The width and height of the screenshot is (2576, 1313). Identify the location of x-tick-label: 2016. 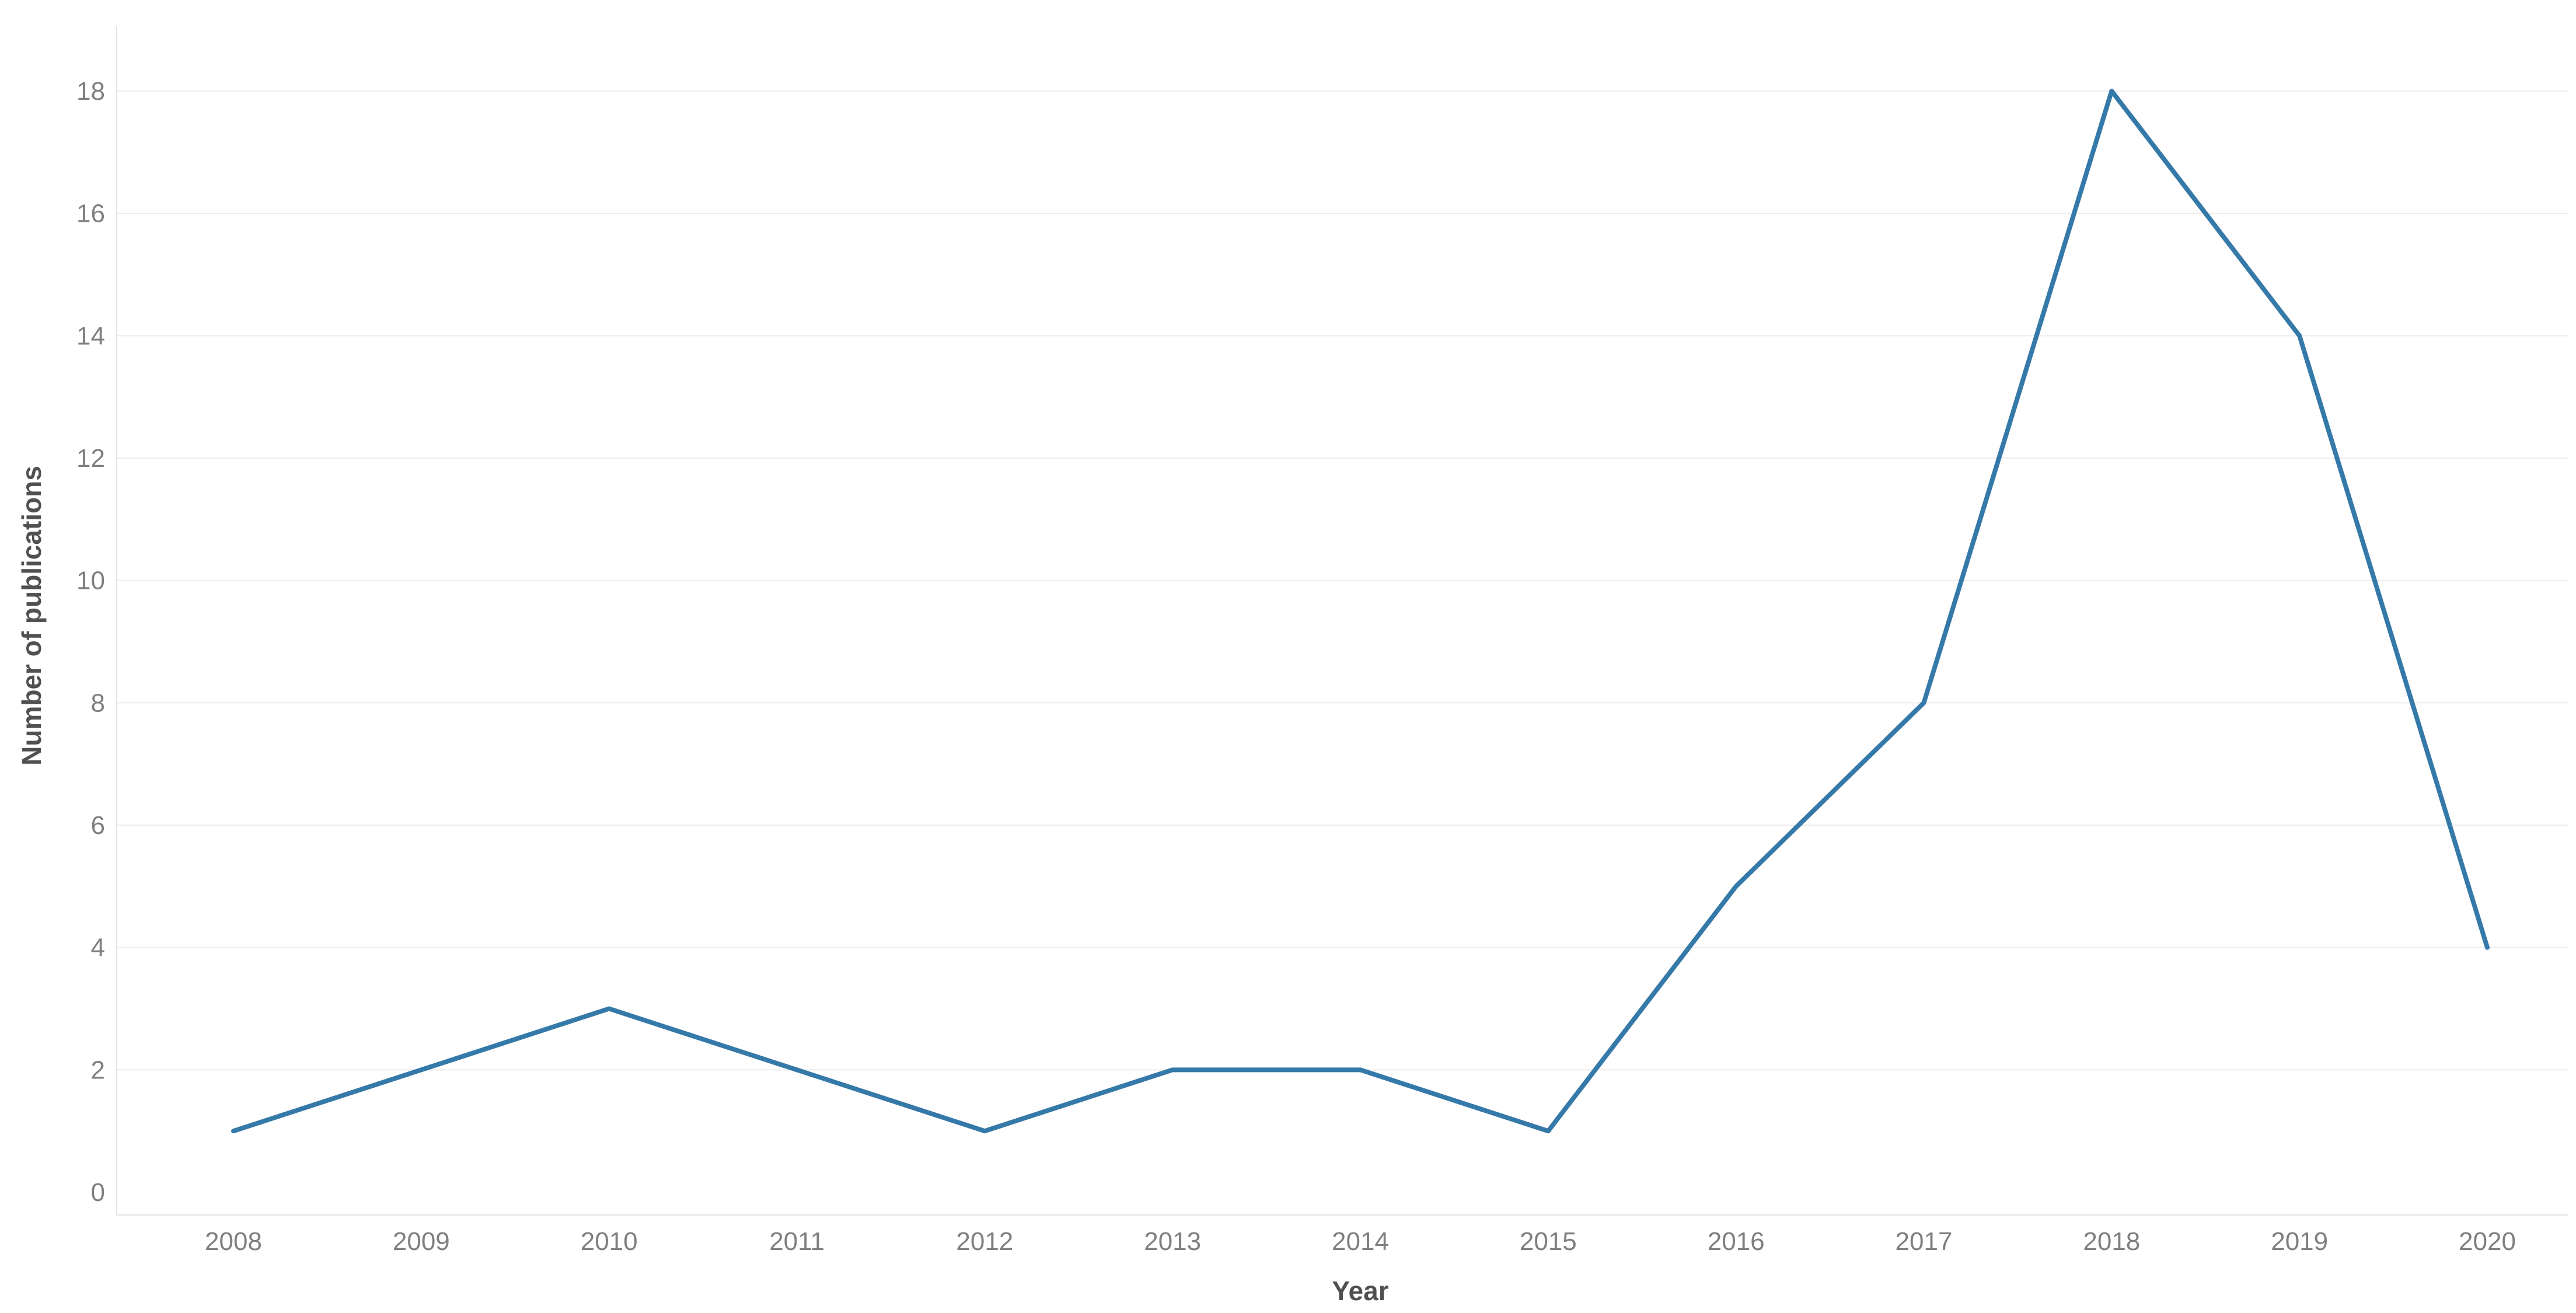
(1736, 1241).